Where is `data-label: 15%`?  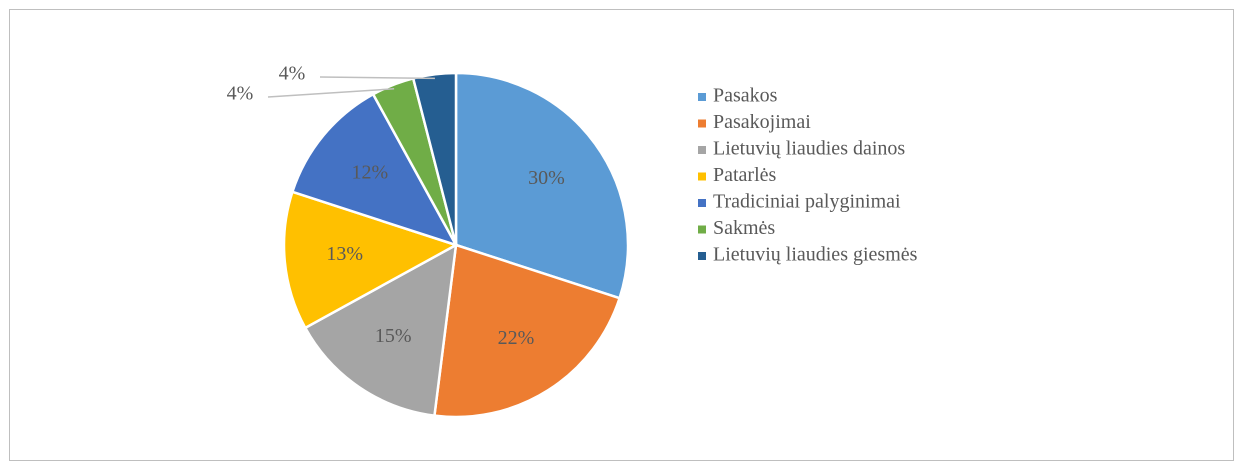 data-label: 15% is located at coordinates (393, 336).